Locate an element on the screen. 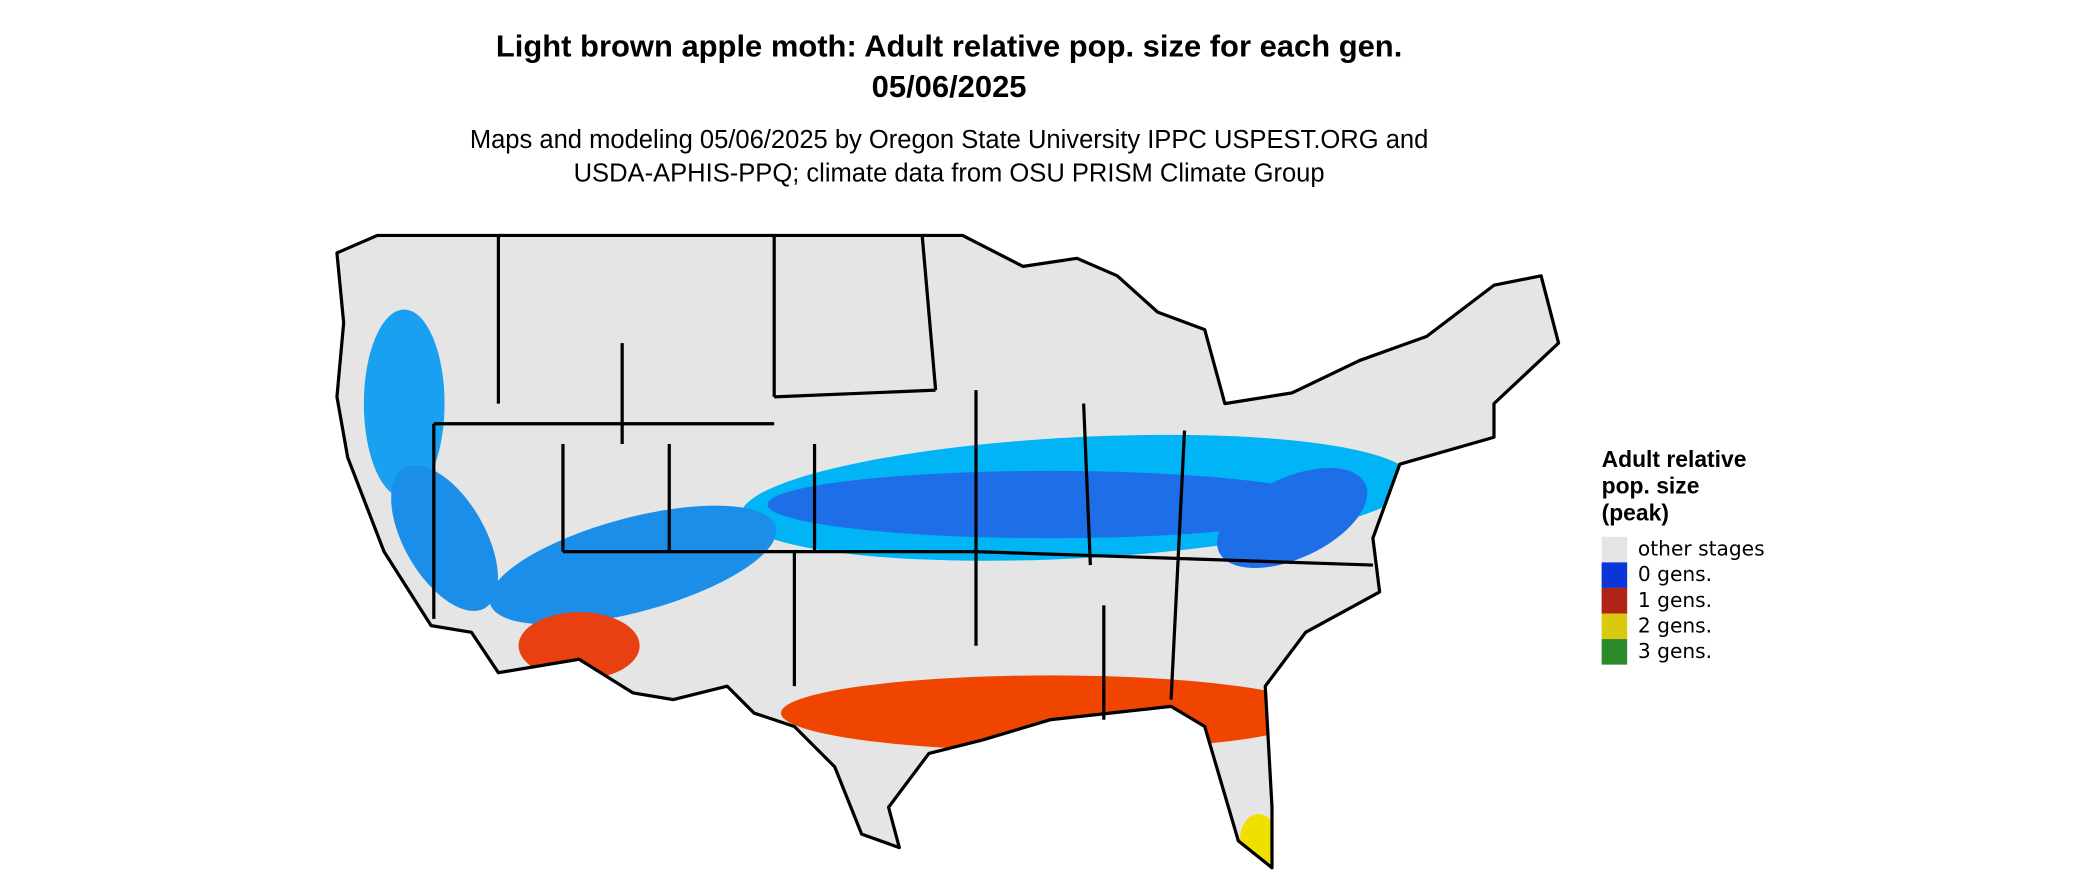  legend-title: (peak) is located at coordinates (1635, 513).